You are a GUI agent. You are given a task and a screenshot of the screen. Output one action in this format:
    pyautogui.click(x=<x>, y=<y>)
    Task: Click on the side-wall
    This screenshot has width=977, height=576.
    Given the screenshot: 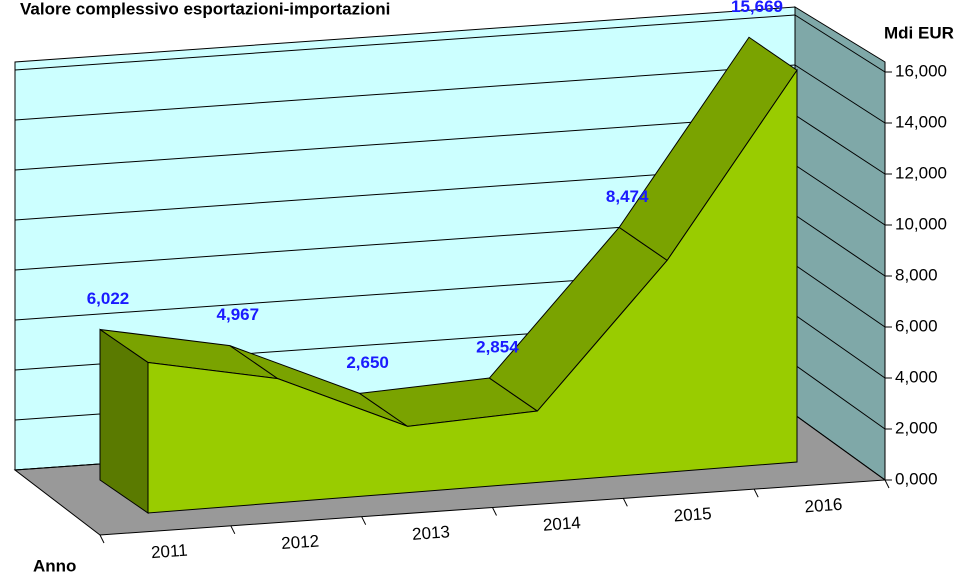 What is the action you would take?
    pyautogui.click(x=840, y=243)
    